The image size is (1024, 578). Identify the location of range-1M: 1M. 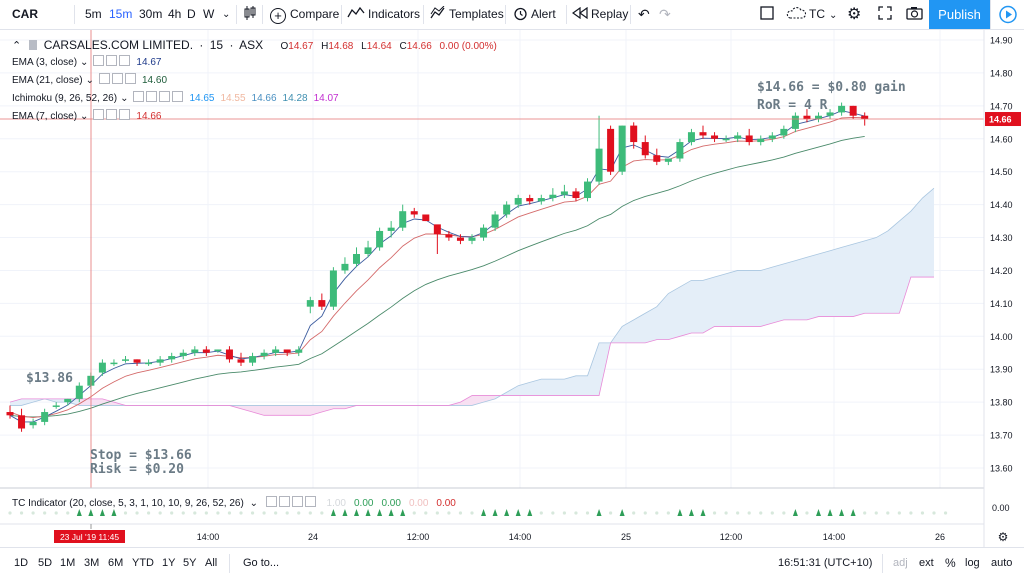
(68, 563).